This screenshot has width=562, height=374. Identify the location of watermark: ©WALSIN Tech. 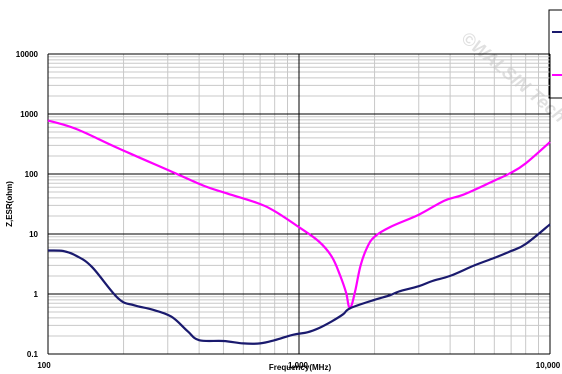
(509, 77).